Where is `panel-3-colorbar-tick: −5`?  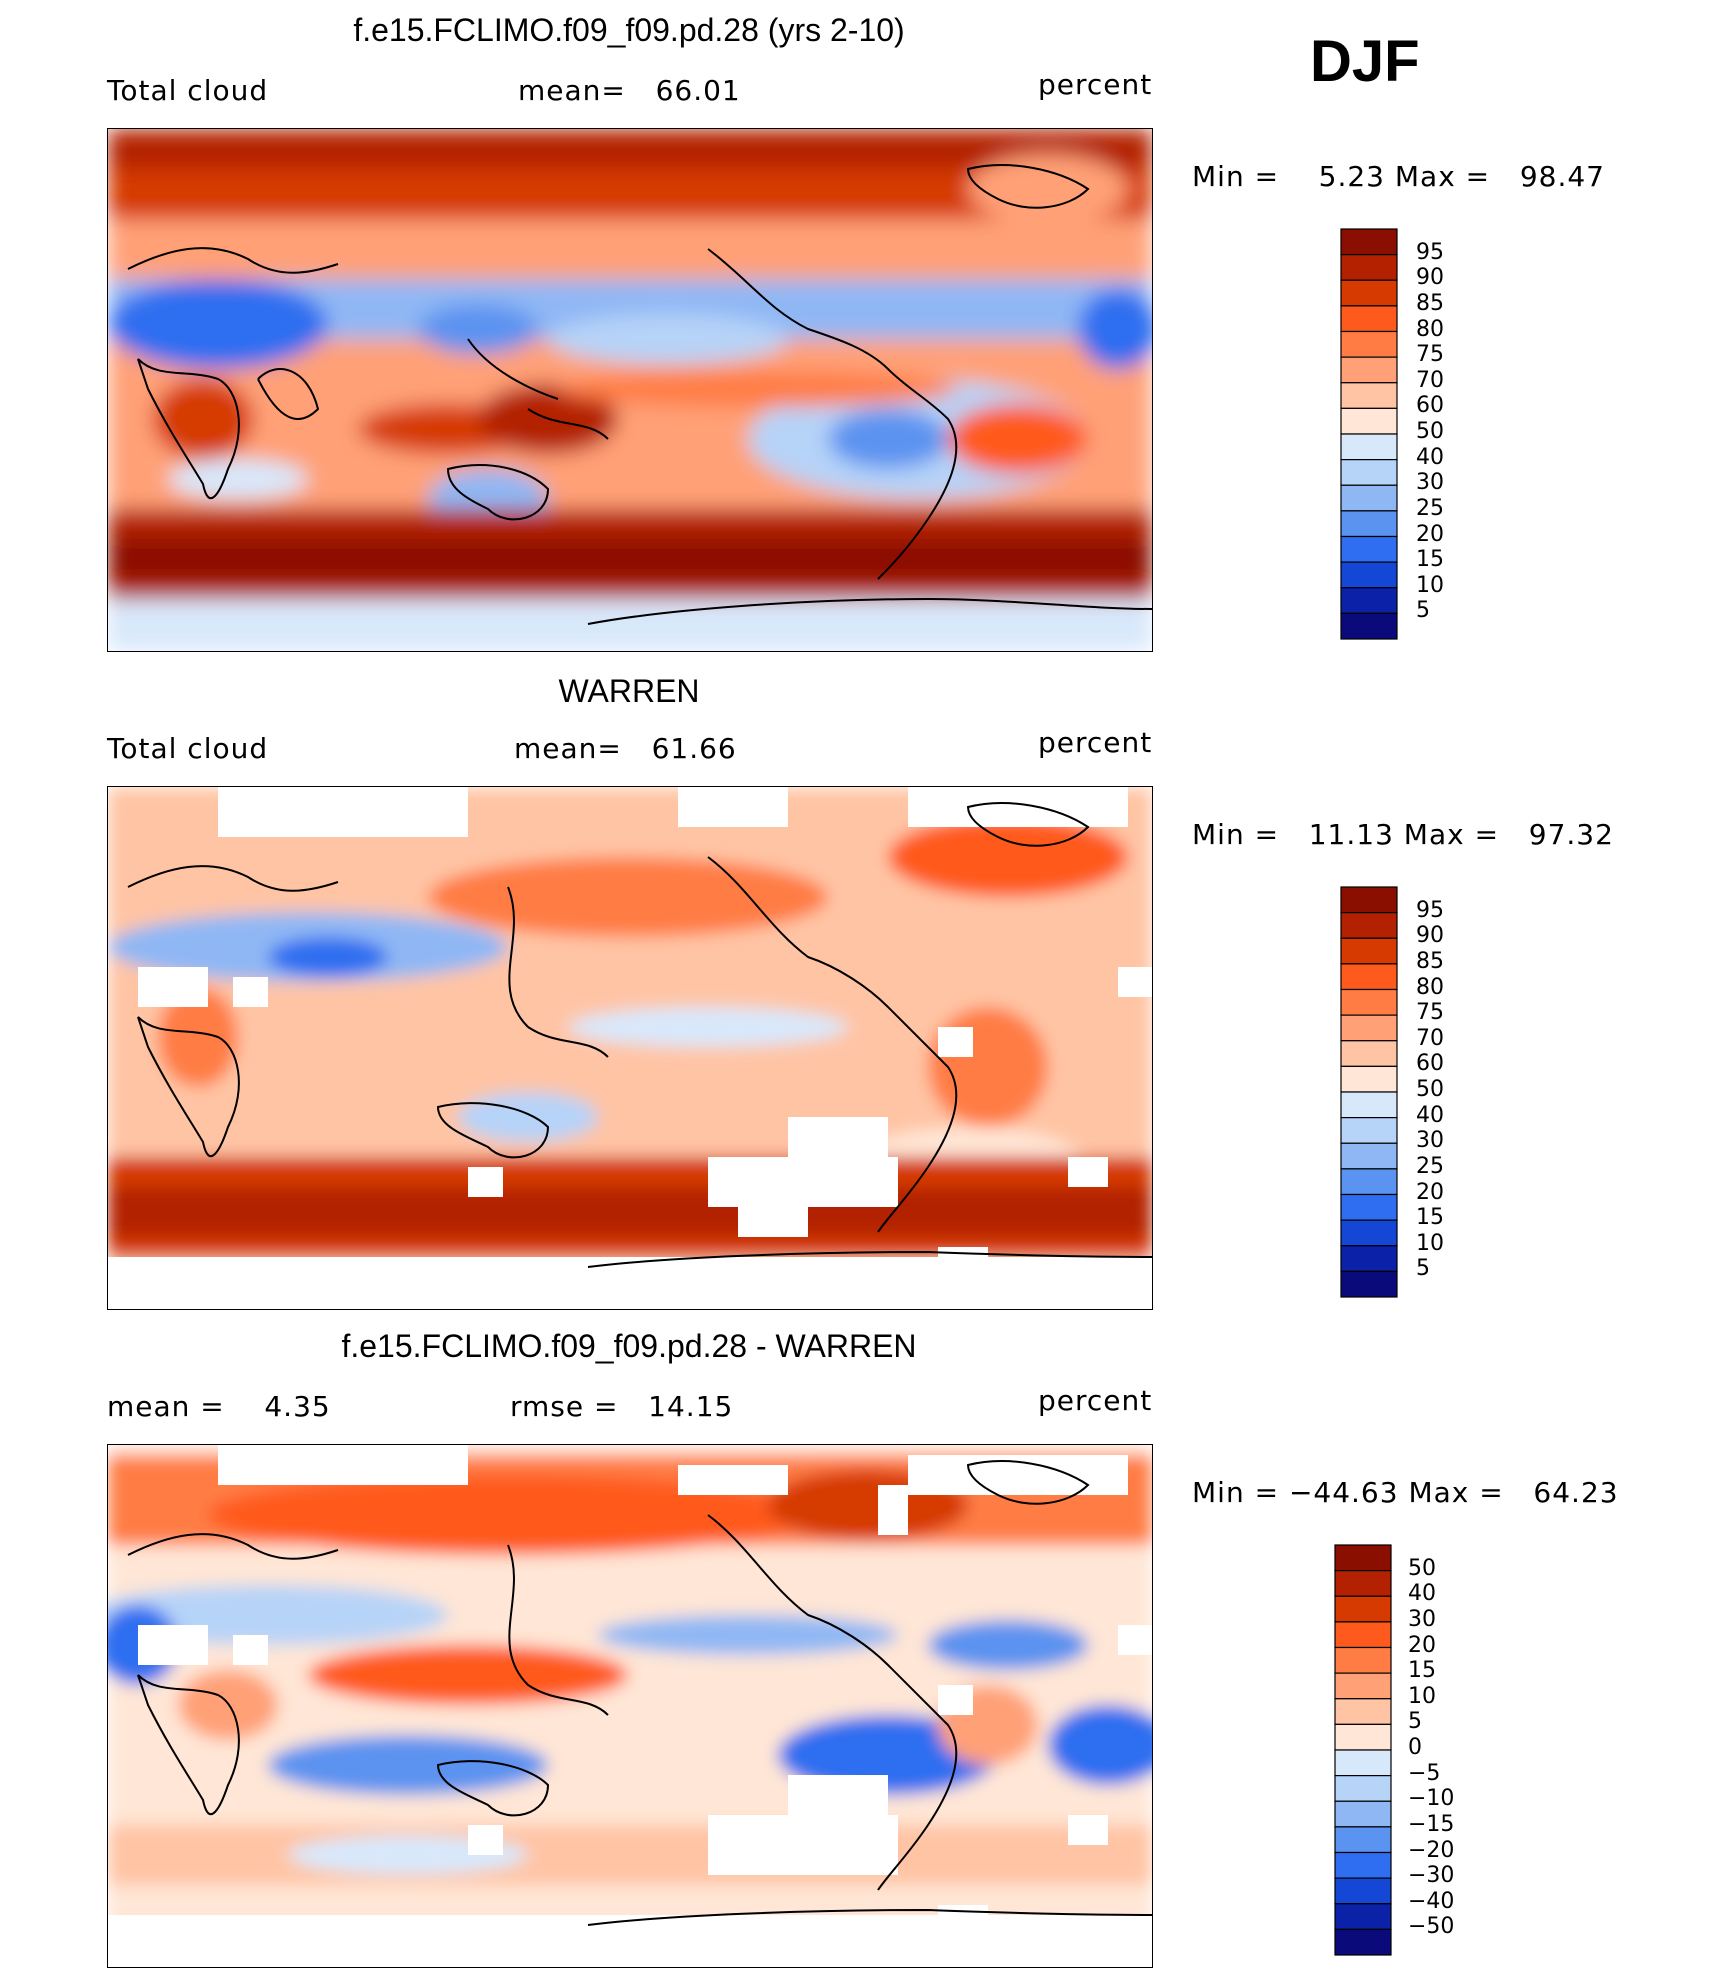
panel-3-colorbar-tick: −5 is located at coordinates (1424, 1773).